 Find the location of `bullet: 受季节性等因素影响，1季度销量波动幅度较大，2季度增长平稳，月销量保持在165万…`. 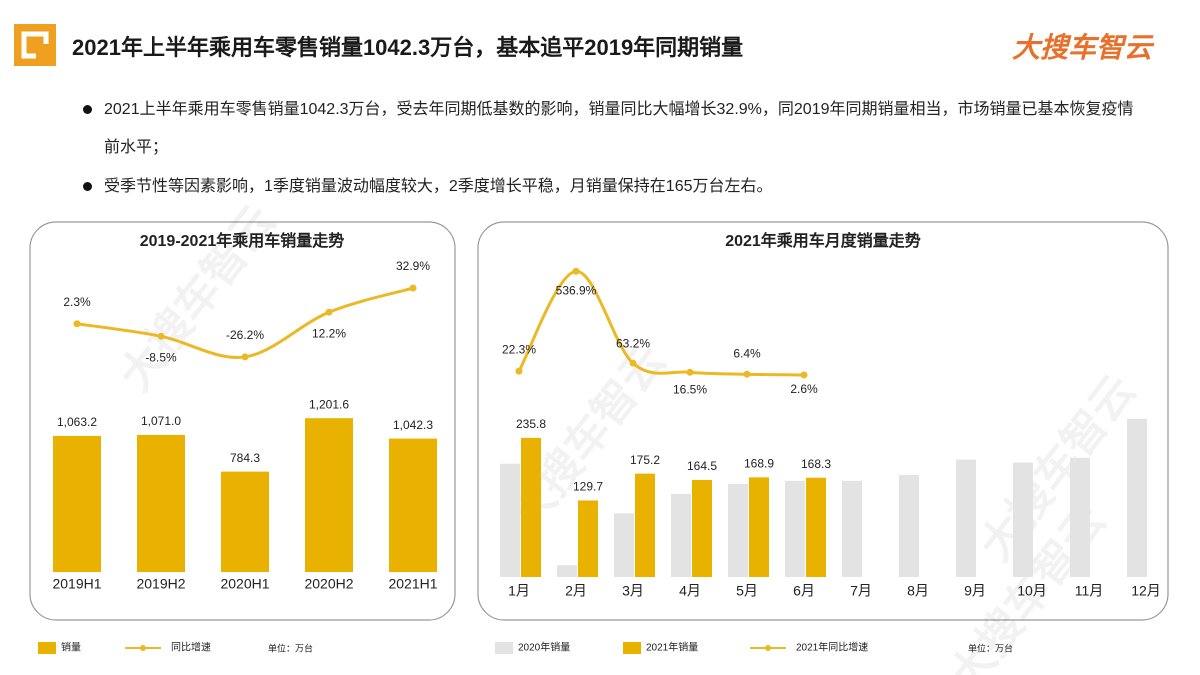

bullet: 受季节性等因素影响，1季度销量波动幅度较大，2季度增长平稳，月销量保持在165万… is located at coordinates (610, 187).